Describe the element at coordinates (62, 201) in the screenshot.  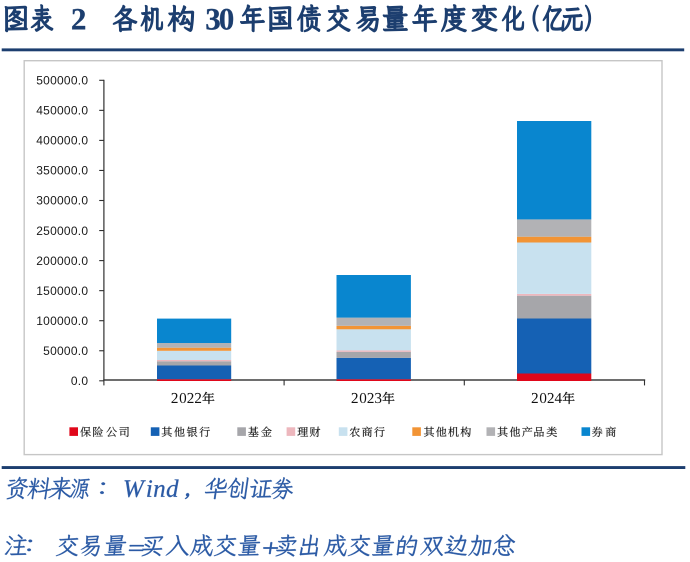
I see `svg-text: 300000.0` at that location.